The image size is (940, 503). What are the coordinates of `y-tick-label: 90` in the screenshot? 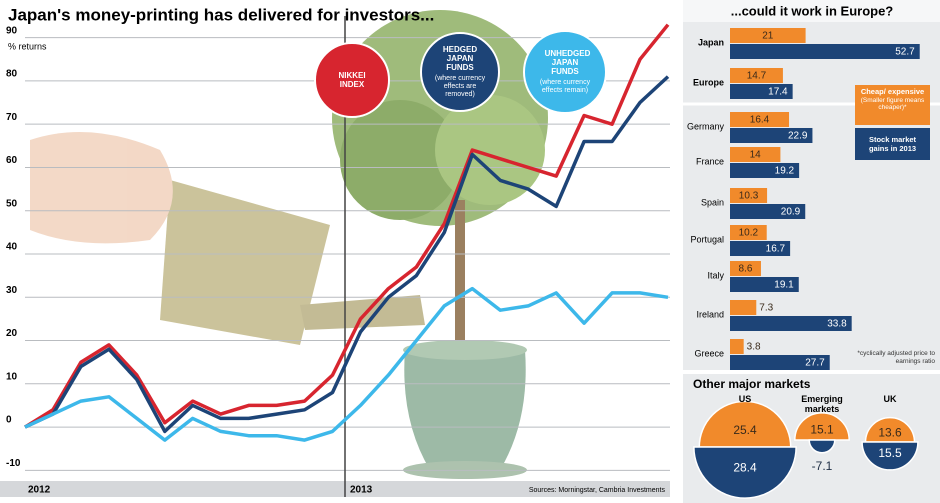 It's located at (12, 30).